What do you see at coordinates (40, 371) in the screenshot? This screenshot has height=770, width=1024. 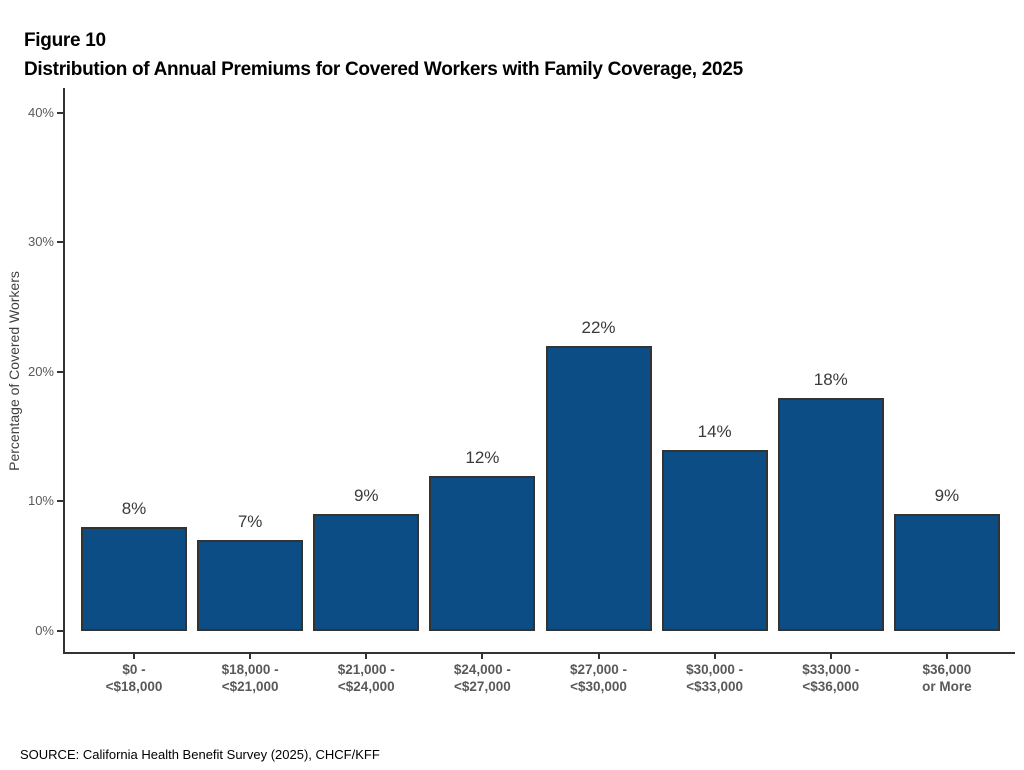 I see `y-axis-tick-label: 20%` at bounding box center [40, 371].